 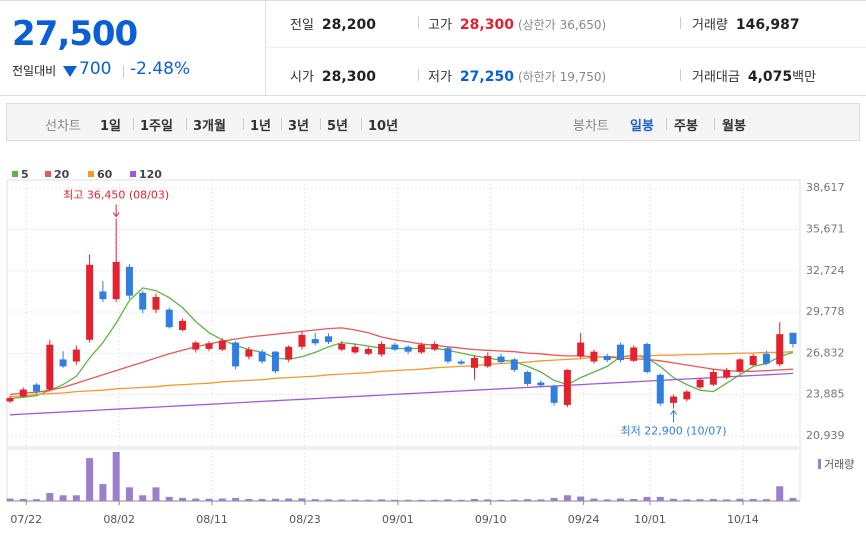 What do you see at coordinates (562, 25) in the screenshot?
I see `stat-note: (상한가 36,650)` at bounding box center [562, 25].